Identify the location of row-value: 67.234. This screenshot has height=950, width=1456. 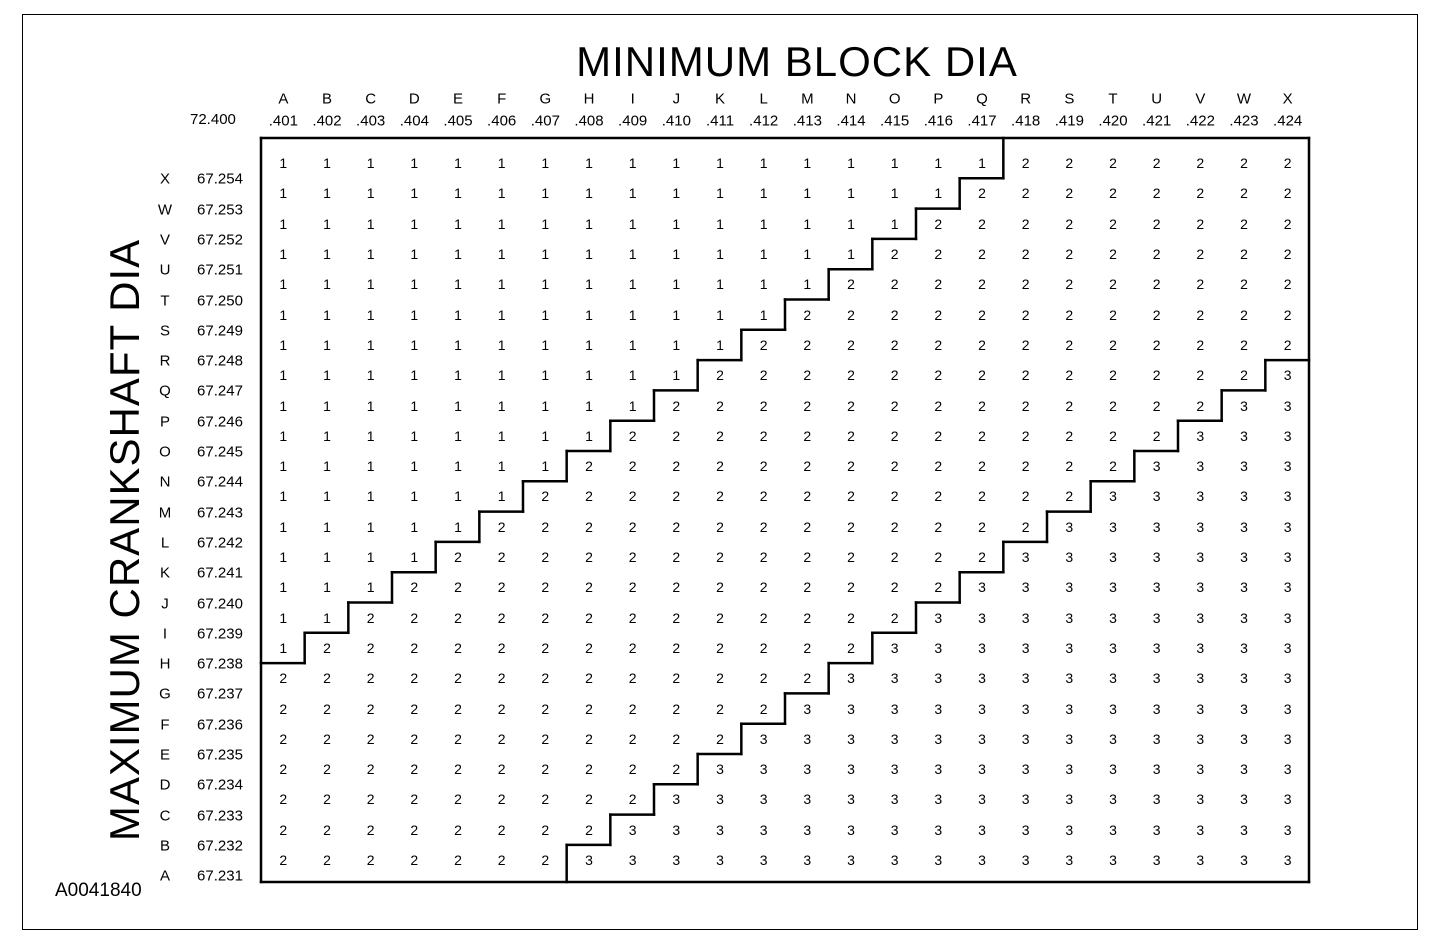
(220, 785).